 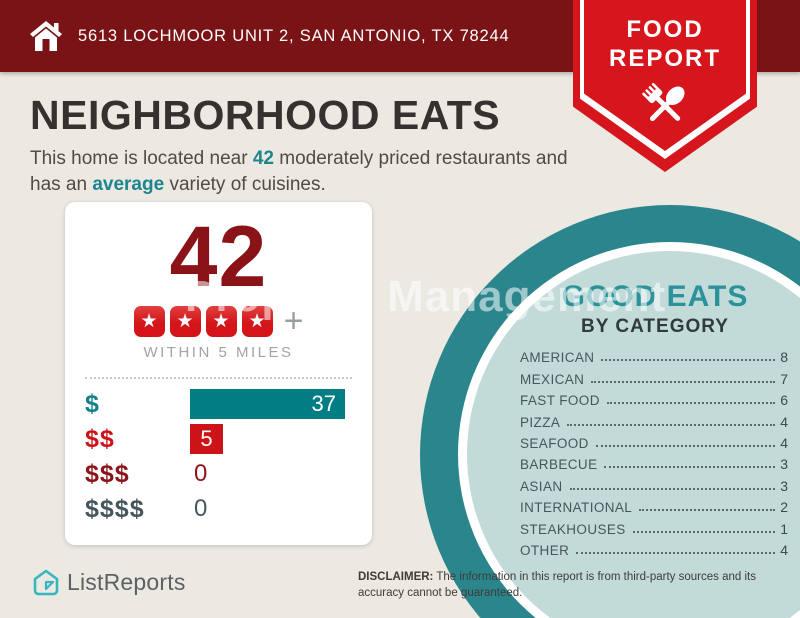 I want to click on category-value: 7, so click(x=784, y=378).